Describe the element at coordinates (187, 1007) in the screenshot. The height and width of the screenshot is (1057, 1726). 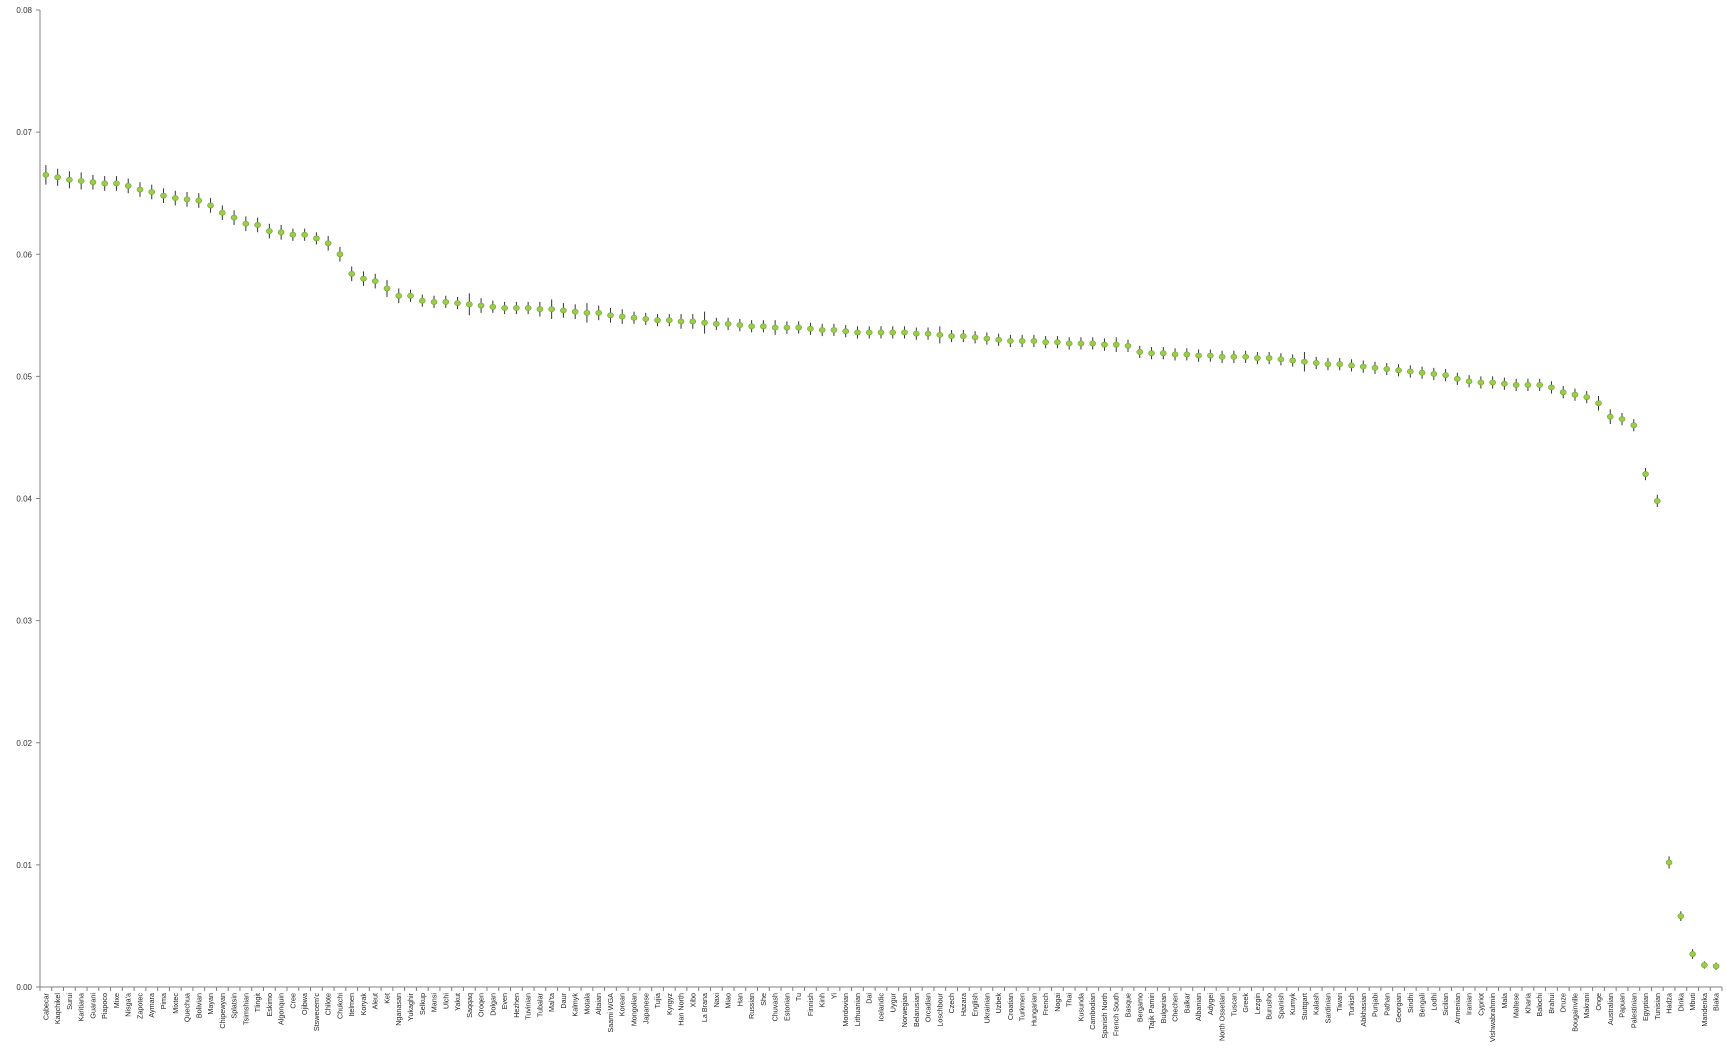
I see `x-category-label: Quechua` at that location.